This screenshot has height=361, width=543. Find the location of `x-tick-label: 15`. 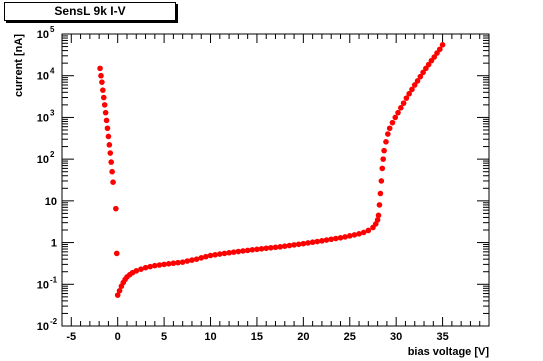

x-tick-label: 15 is located at coordinates (257, 337).